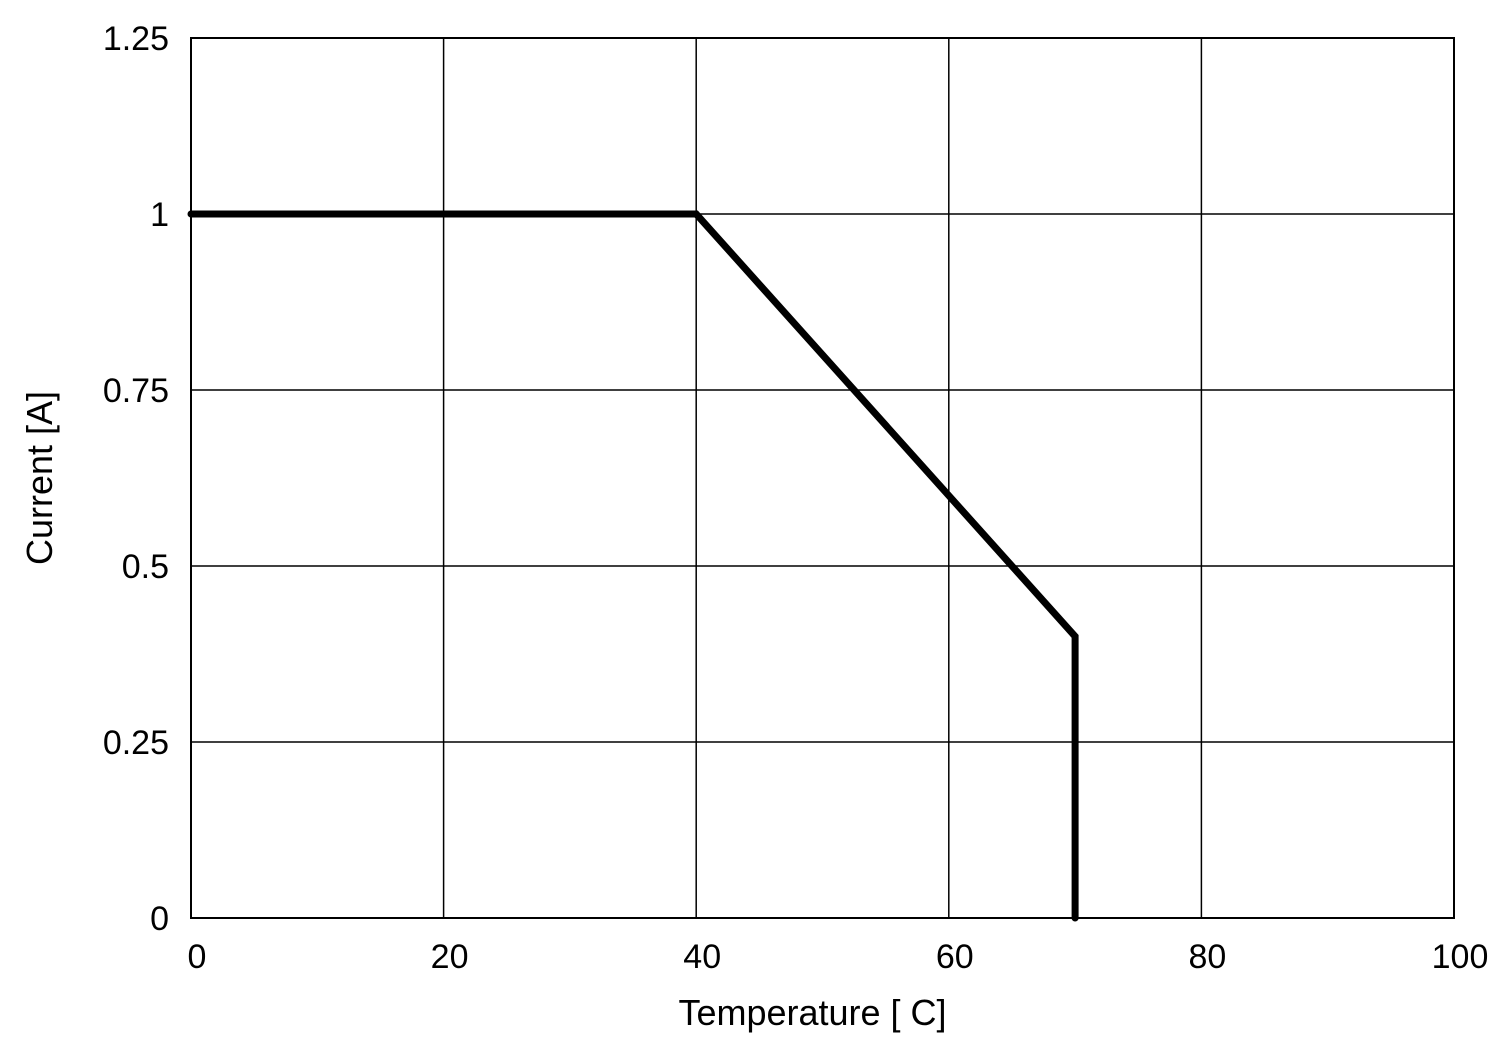  Describe the element at coordinates (136, 743) in the screenshot. I see `y-tick-label: 0.25` at that location.